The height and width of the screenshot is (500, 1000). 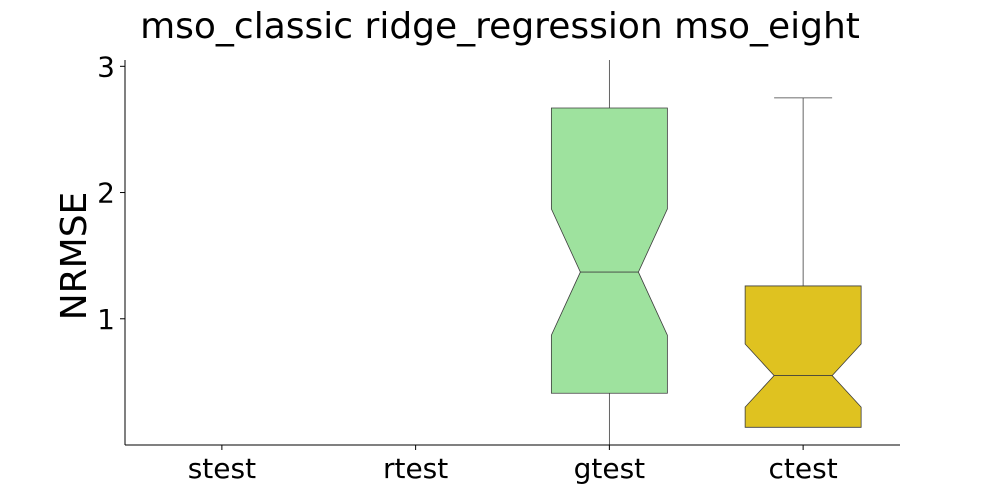 I want to click on y-tick-label: 3, so click(x=106, y=66).